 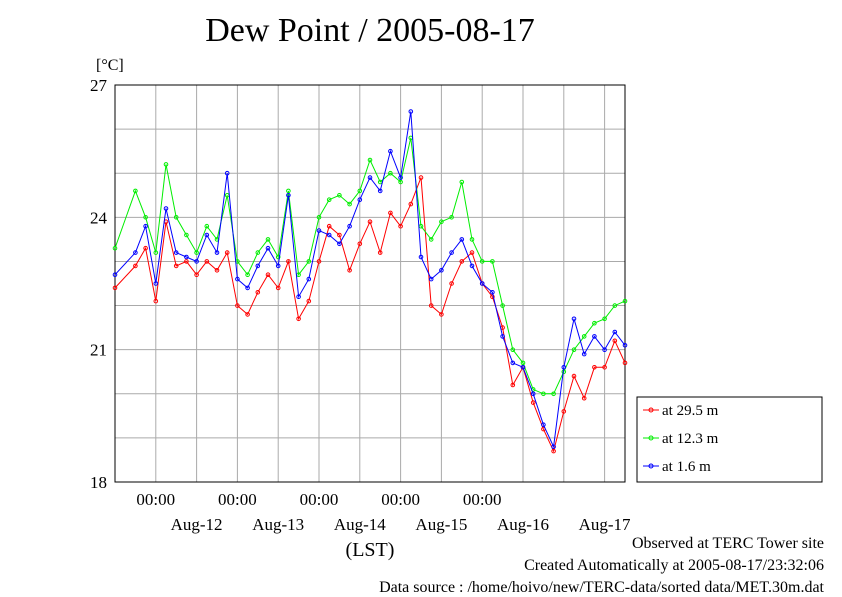 What do you see at coordinates (99, 85) in the screenshot?
I see `y-tick-label: 27` at bounding box center [99, 85].